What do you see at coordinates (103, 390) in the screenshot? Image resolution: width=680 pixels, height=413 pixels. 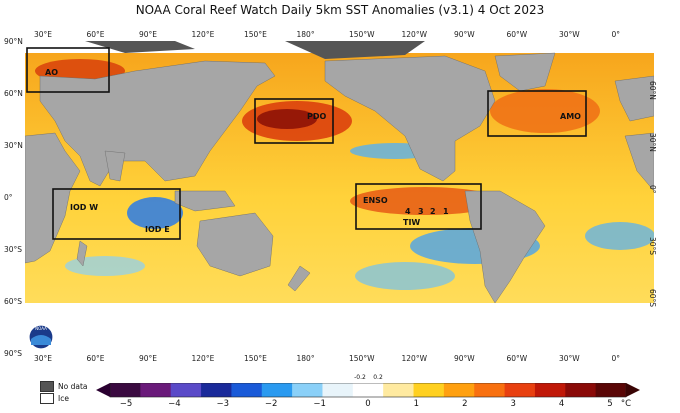 I see `colorbar-left-arrow` at bounding box center [103, 390].